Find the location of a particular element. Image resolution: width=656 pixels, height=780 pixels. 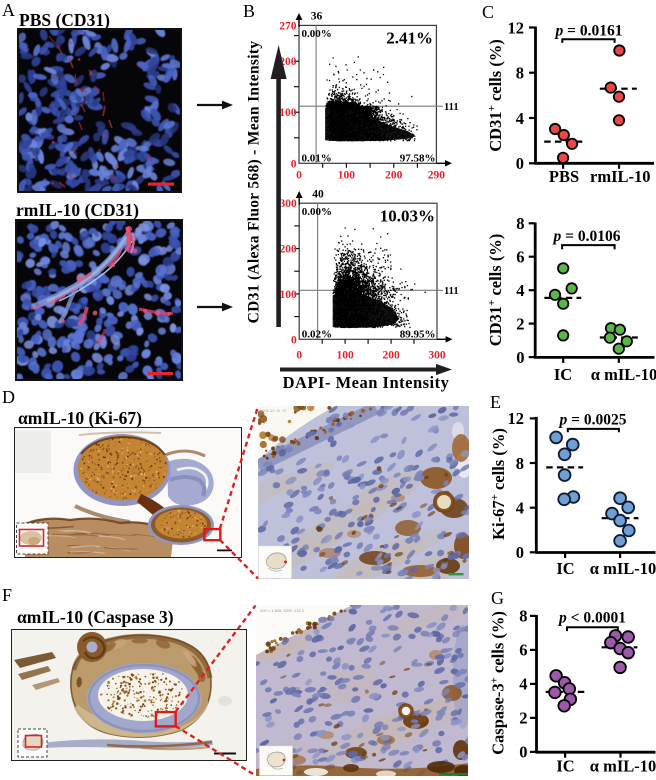

svg-text: 10.03% is located at coordinates (407, 216).